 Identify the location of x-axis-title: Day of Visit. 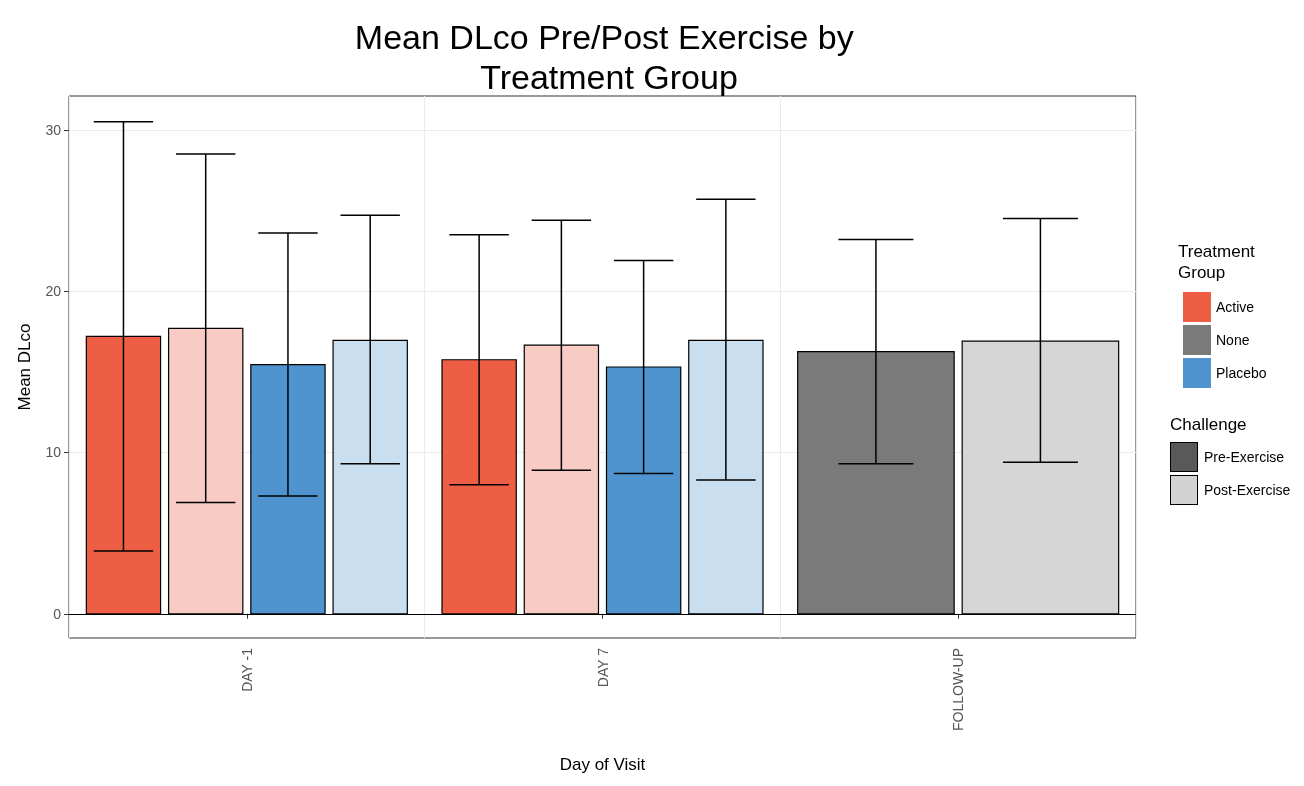
(602, 764).